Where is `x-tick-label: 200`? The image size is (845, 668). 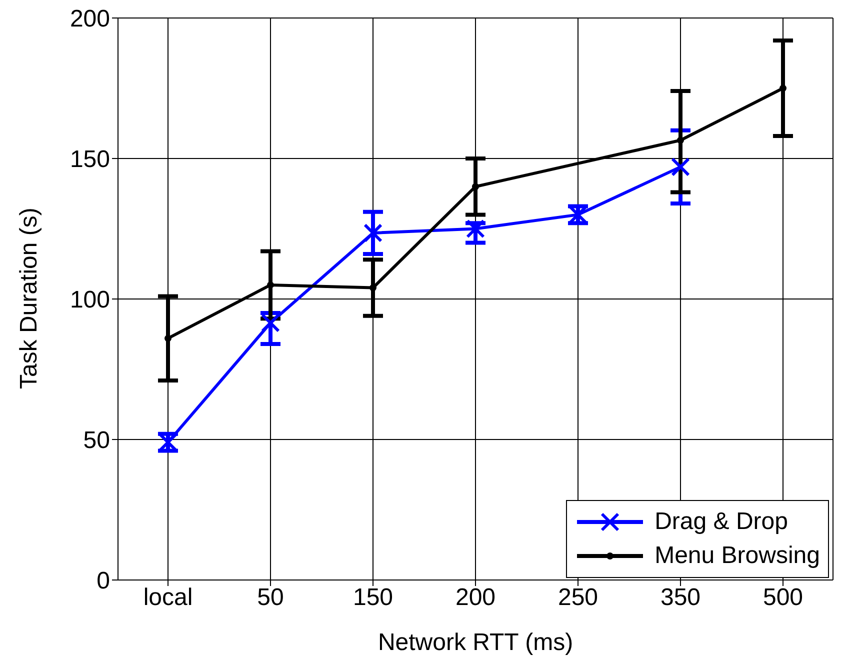
x-tick-label: 200 is located at coordinates (475, 598).